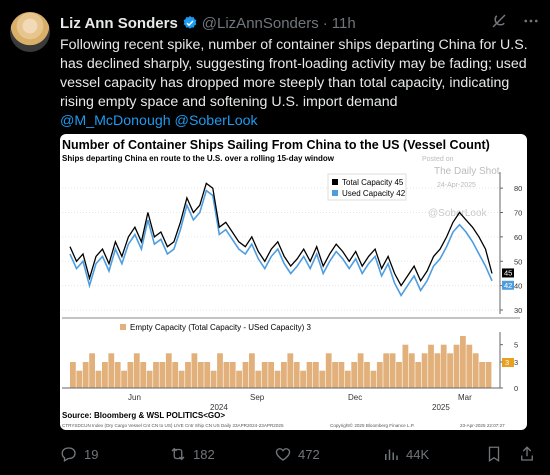 This screenshot has height=475, width=550. What do you see at coordinates (335, 182) in the screenshot?
I see `legend-swatch` at bounding box center [335, 182].